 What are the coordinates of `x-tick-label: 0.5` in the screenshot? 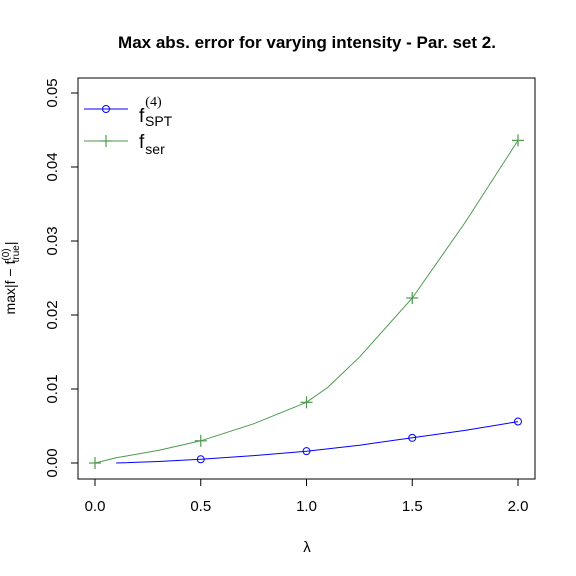 It's located at (200, 506).